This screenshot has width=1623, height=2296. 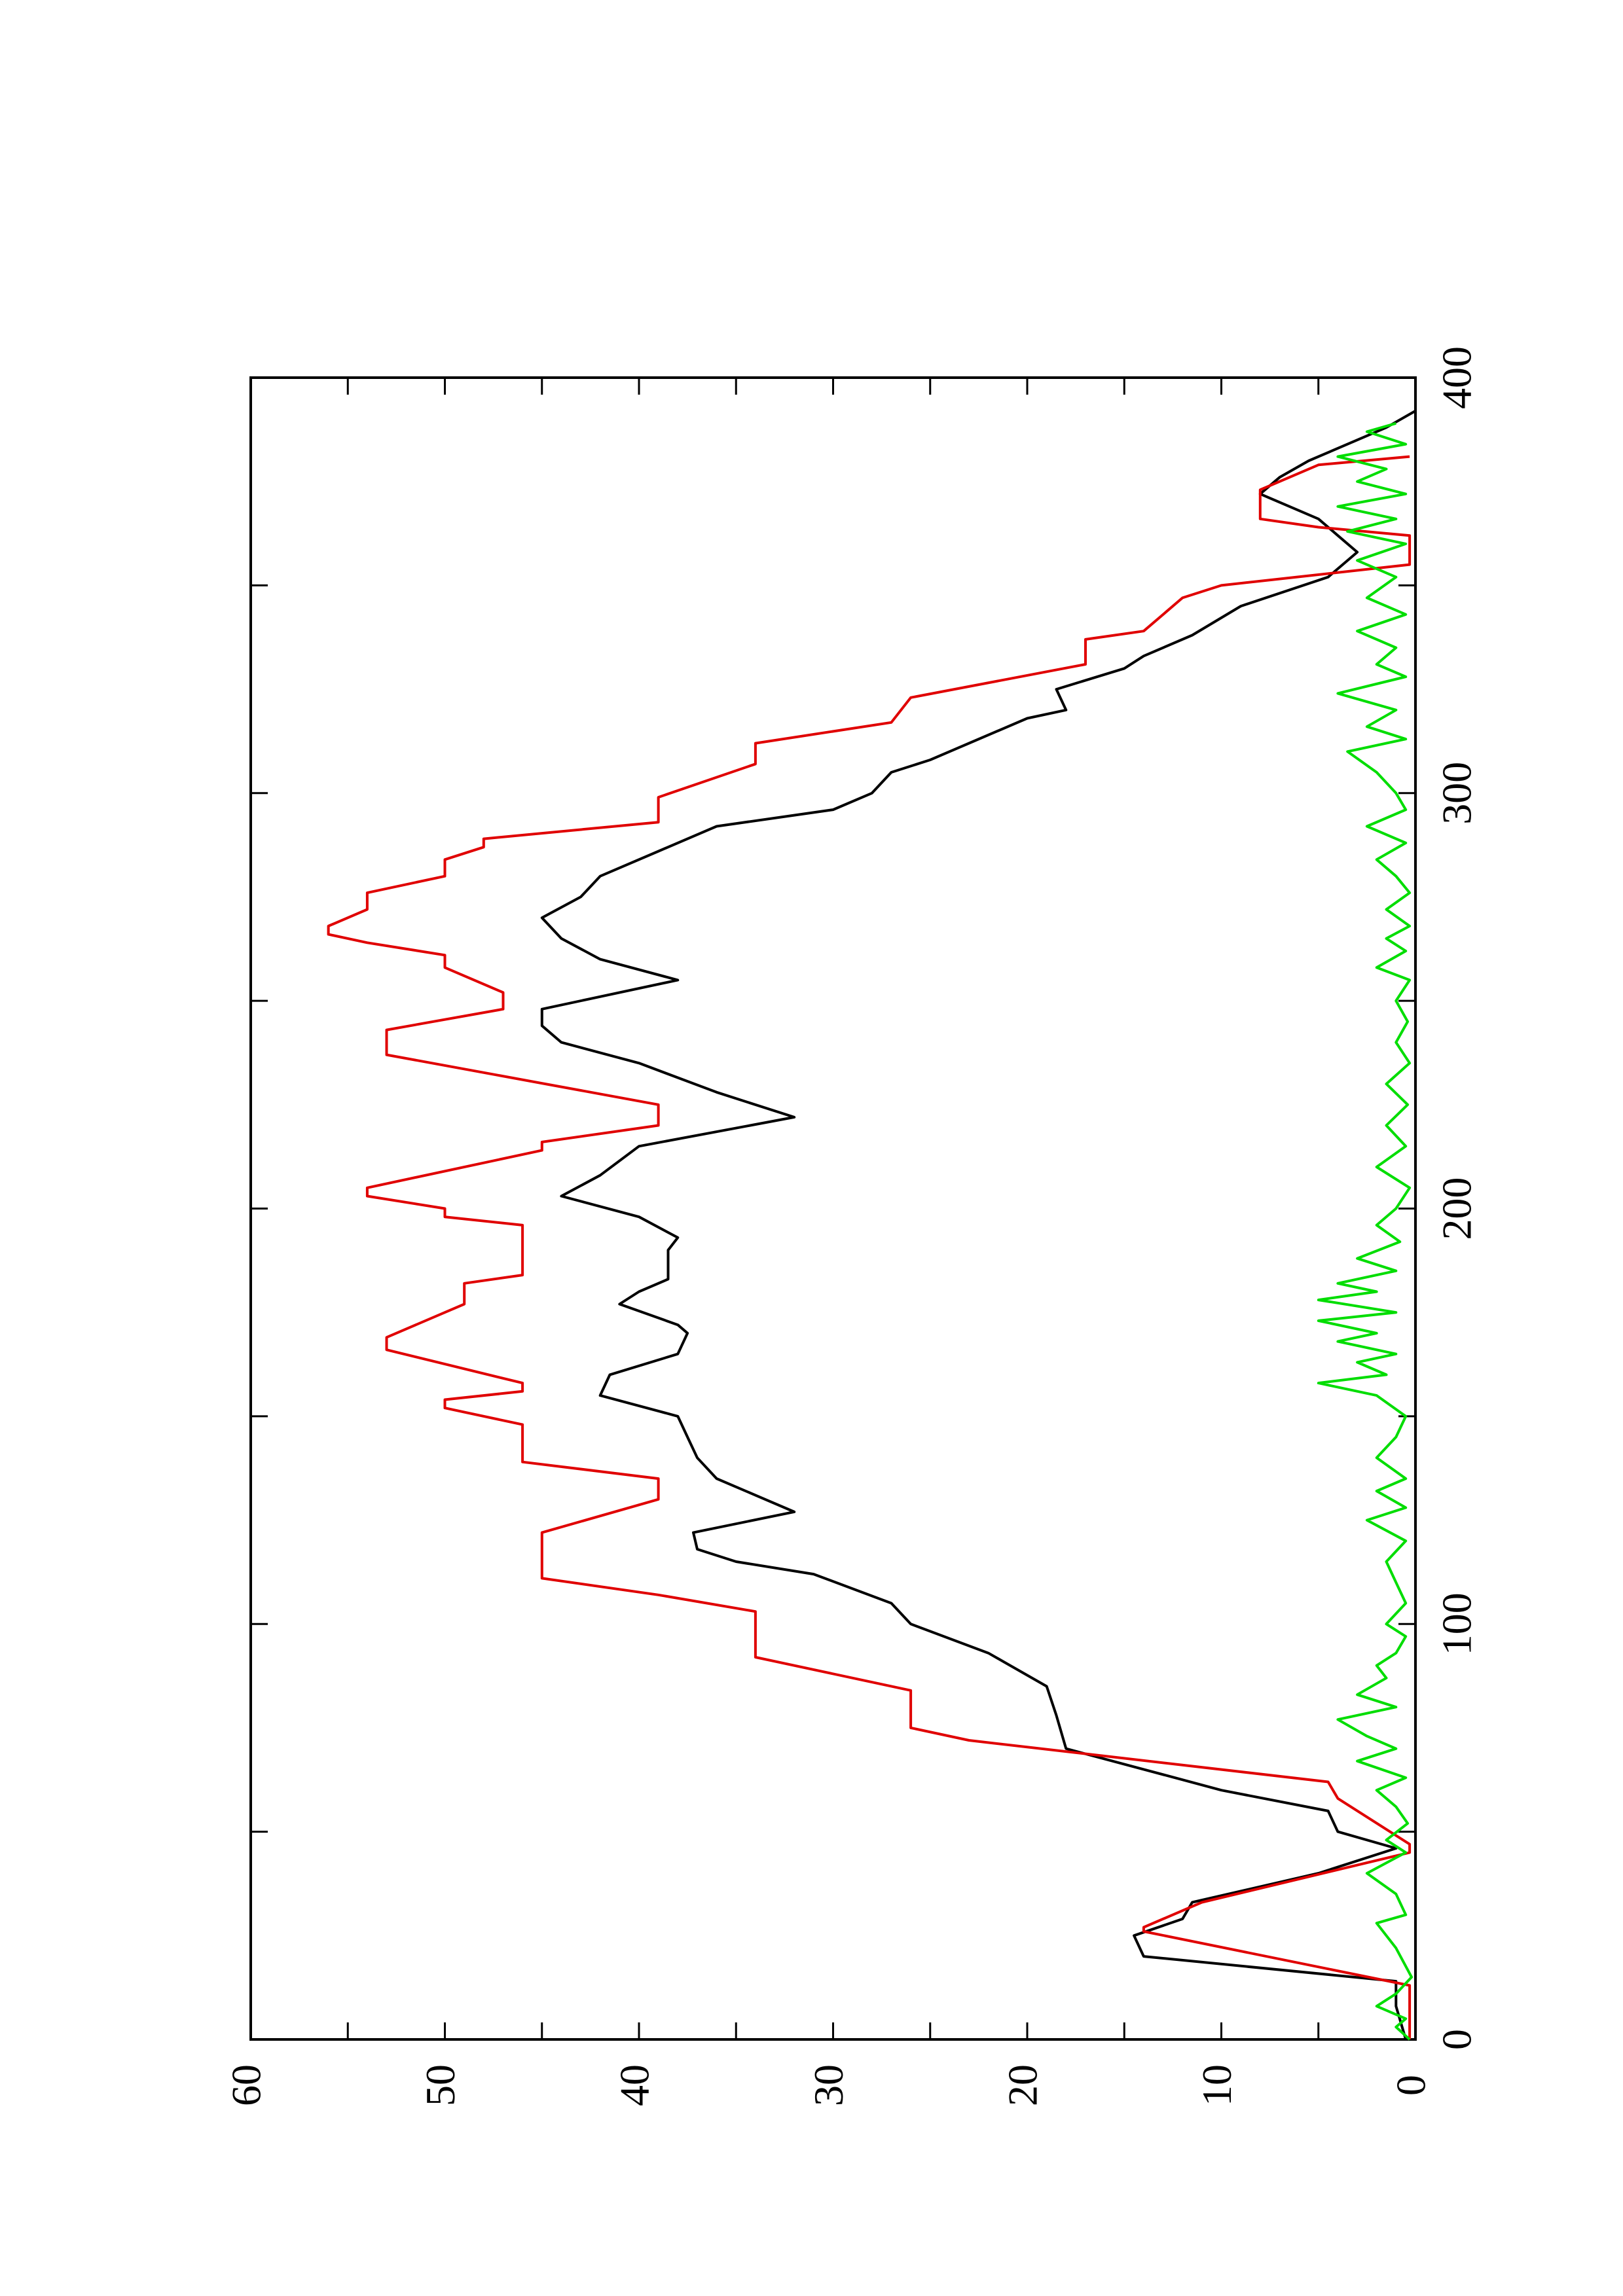 I want to click on x-tick-label: 100, so click(x=1457, y=1623).